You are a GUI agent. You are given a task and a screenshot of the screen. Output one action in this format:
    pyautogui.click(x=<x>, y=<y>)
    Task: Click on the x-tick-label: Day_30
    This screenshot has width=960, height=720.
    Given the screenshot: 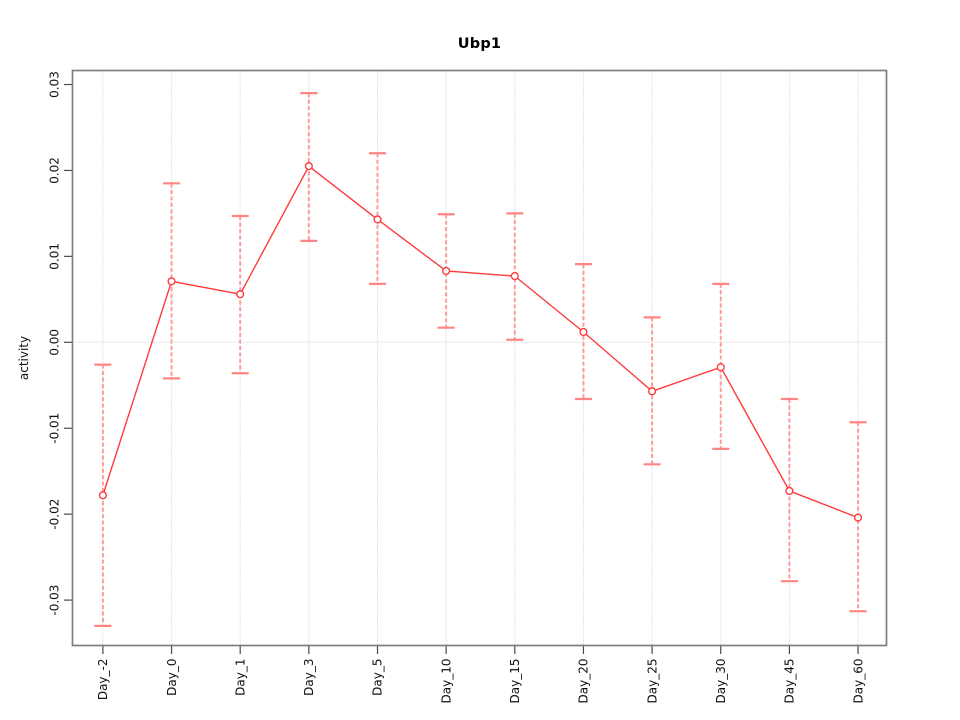 What is the action you would take?
    pyautogui.click(x=721, y=681)
    